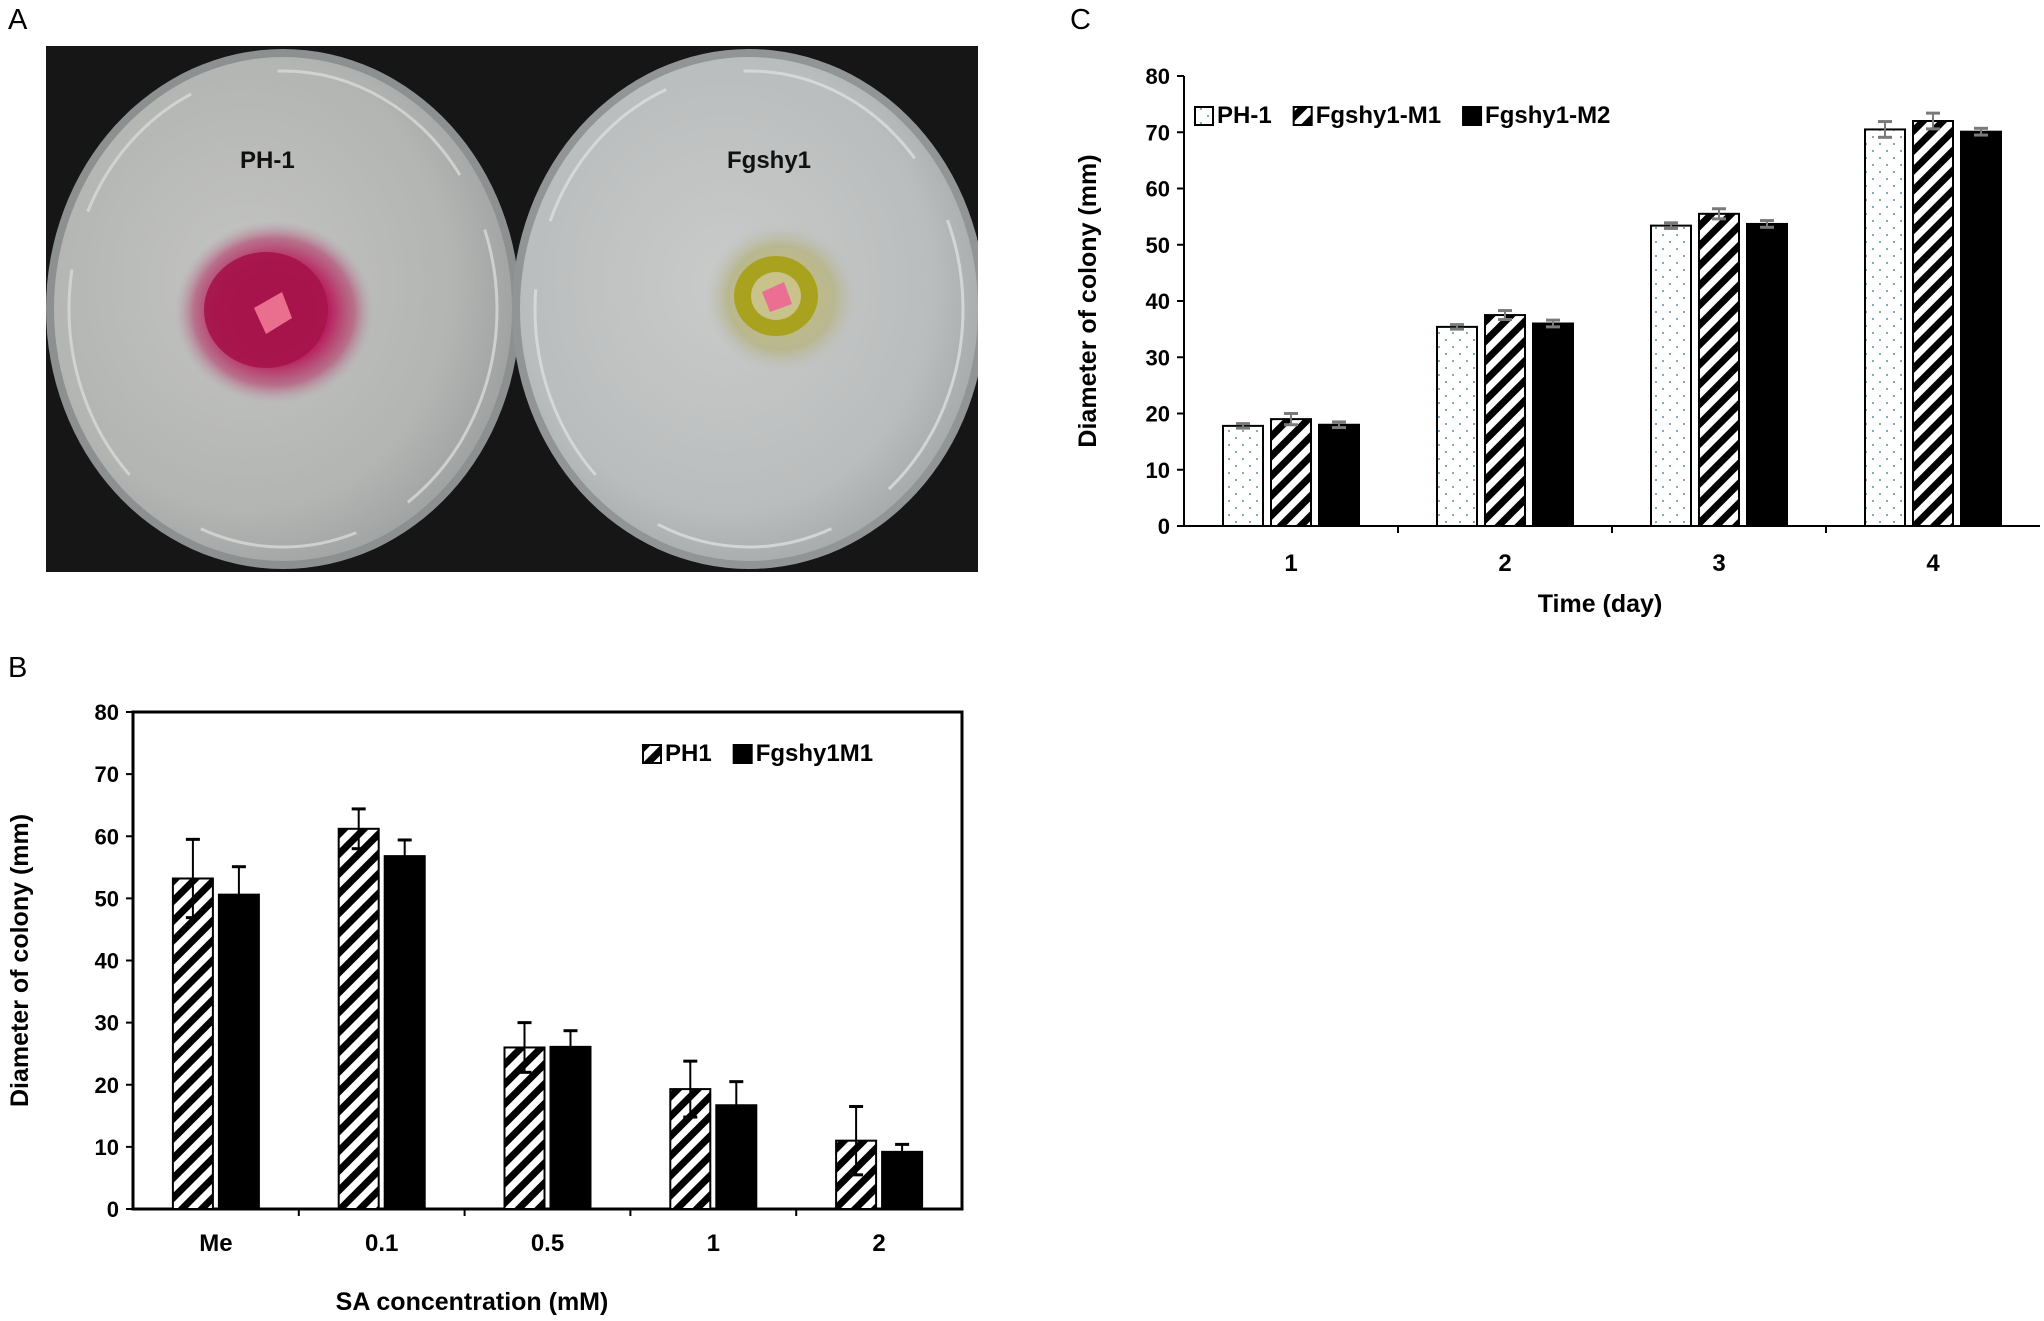 The image size is (2044, 1321). What do you see at coordinates (1088, 300) in the screenshot?
I see `y-axis-label-c: Diameter of colony (mm)` at bounding box center [1088, 300].